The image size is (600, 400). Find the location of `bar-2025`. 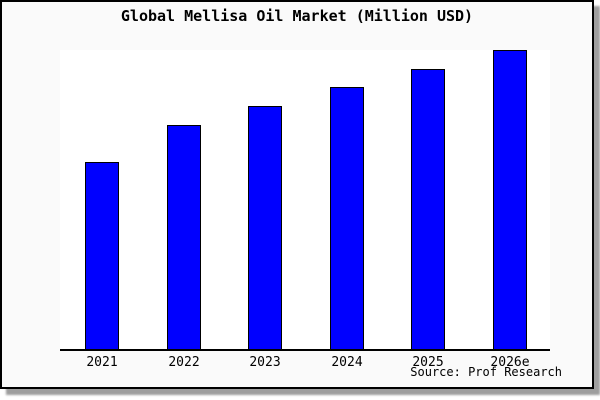

bar-2025 is located at coordinates (428, 209).